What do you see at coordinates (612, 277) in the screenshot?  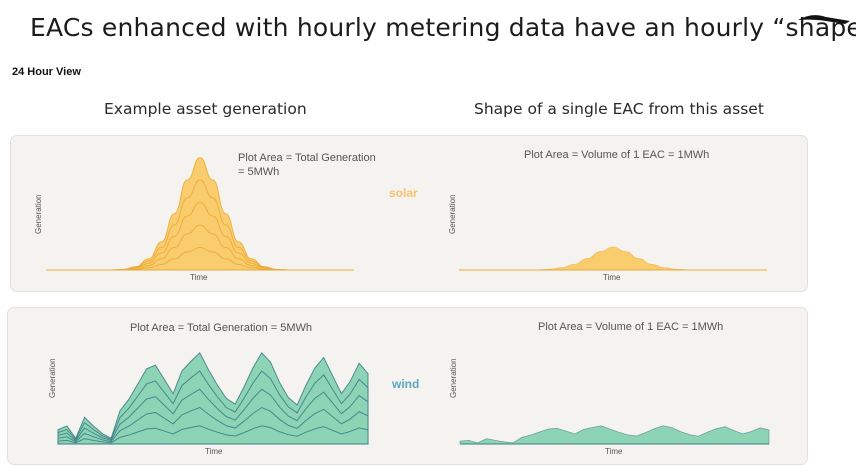 I see `solar-right-xlabel: Time` at bounding box center [612, 277].